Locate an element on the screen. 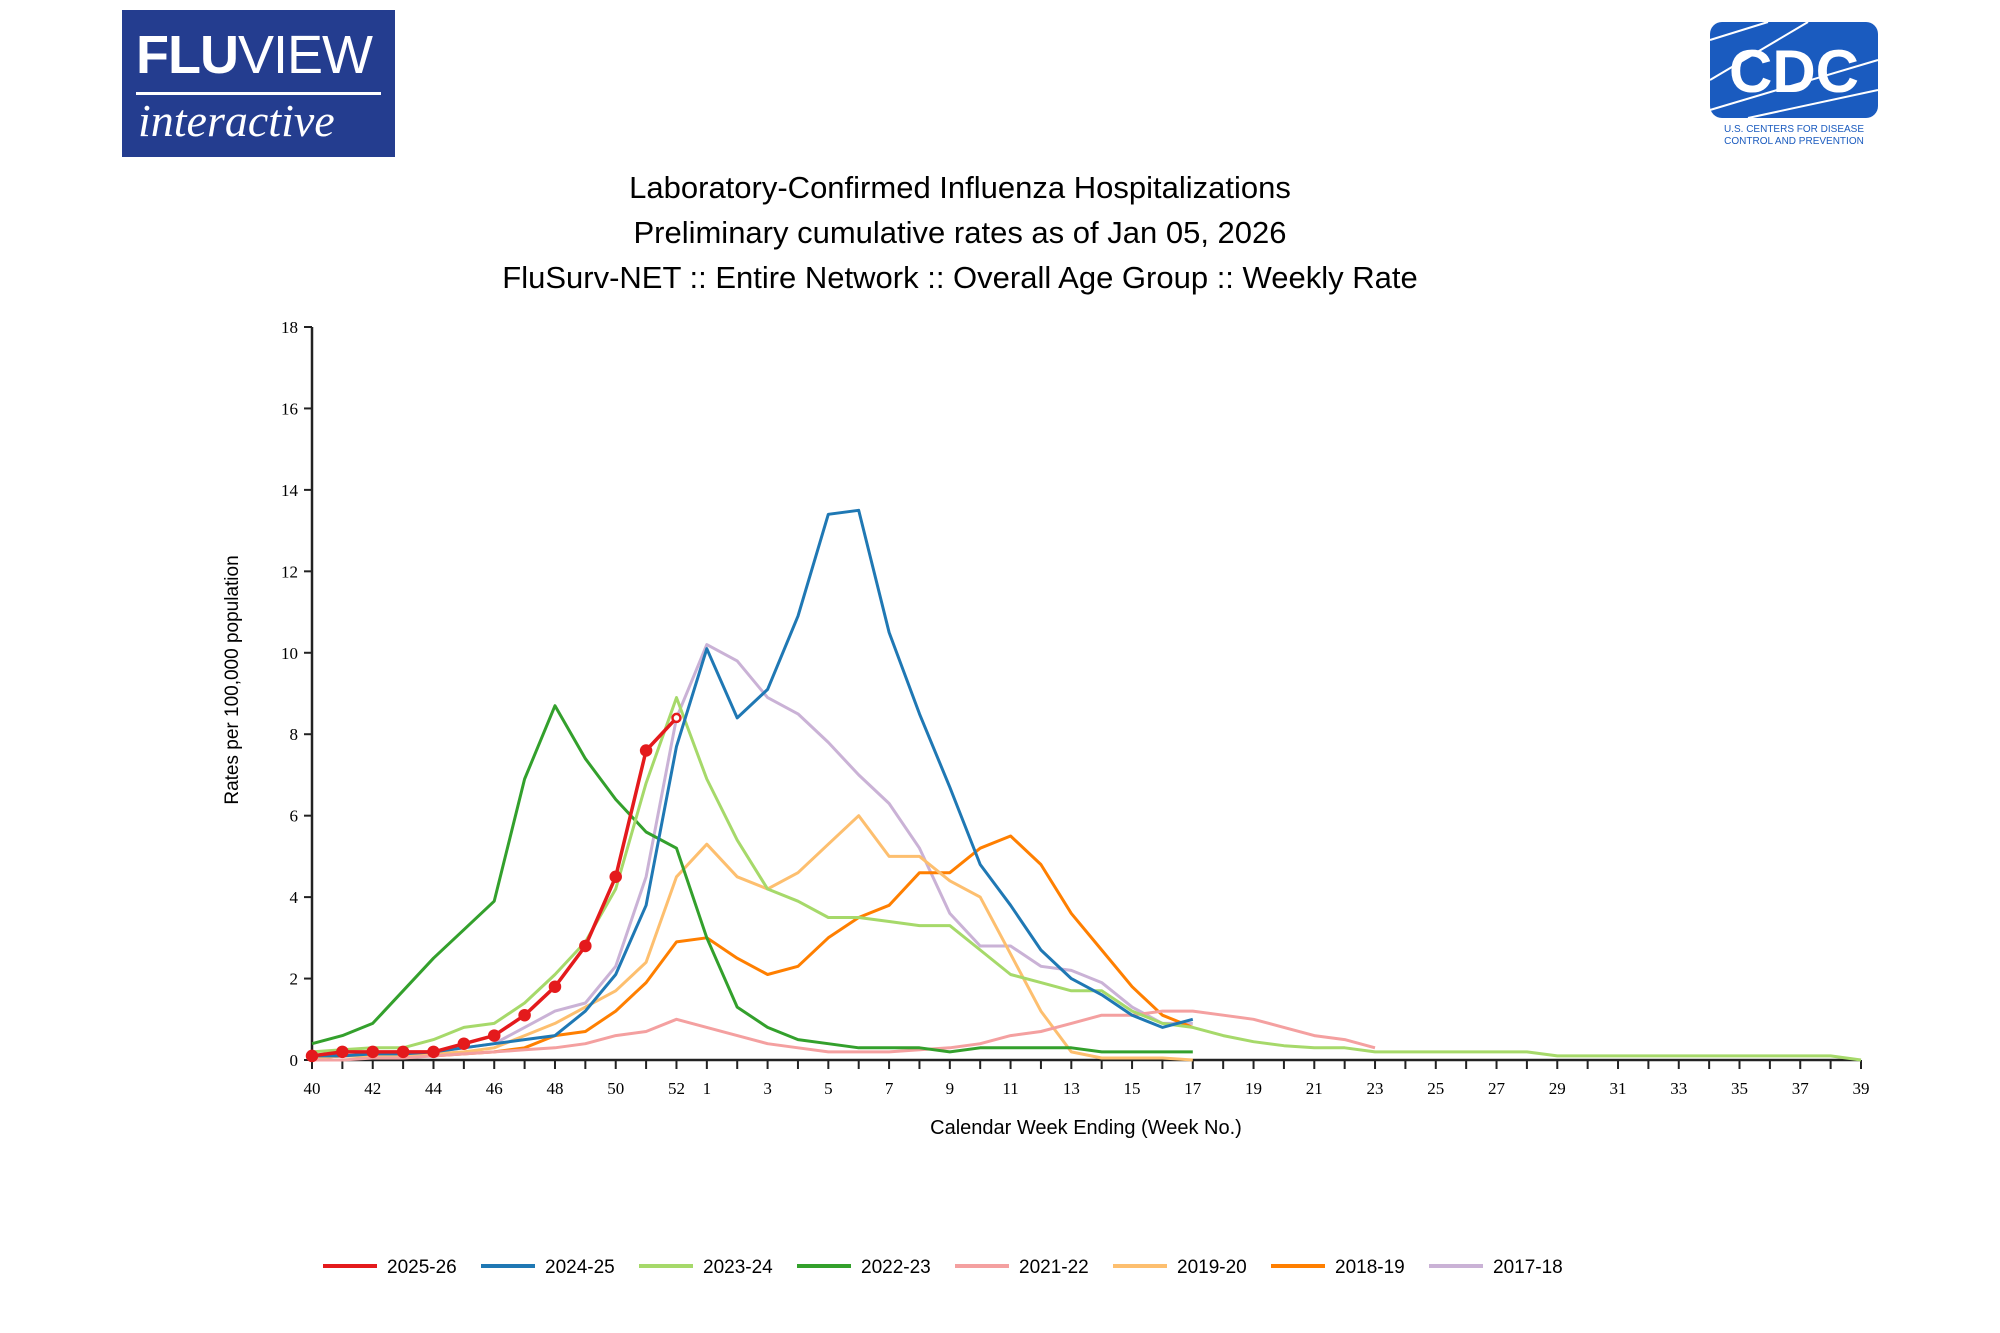 The height and width of the screenshot is (1333, 2000). x-tick-label: 35 is located at coordinates (1739, 1088).